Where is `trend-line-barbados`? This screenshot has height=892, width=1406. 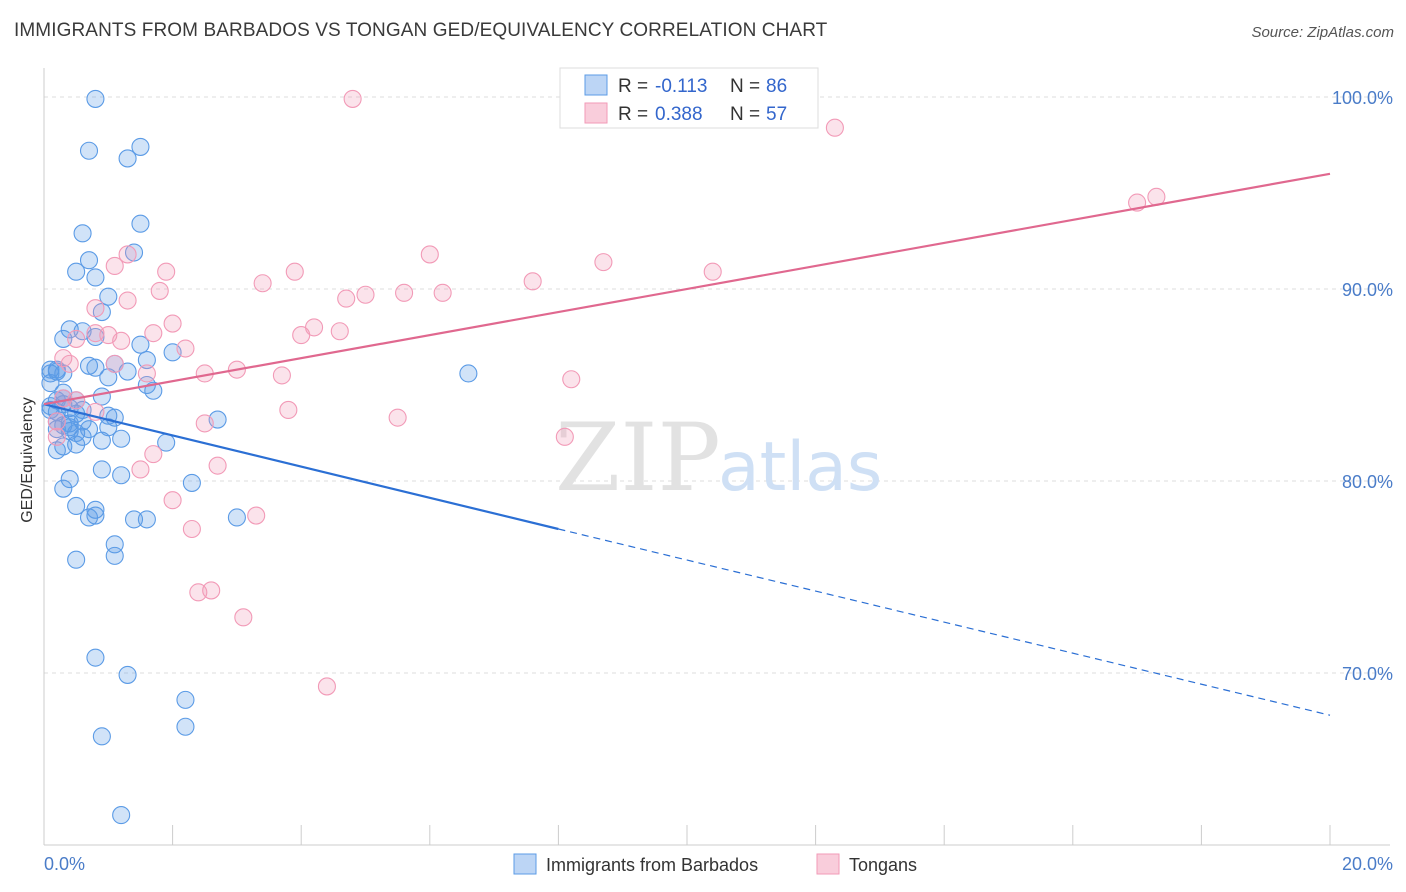 trend-line-barbados is located at coordinates (301, 467).